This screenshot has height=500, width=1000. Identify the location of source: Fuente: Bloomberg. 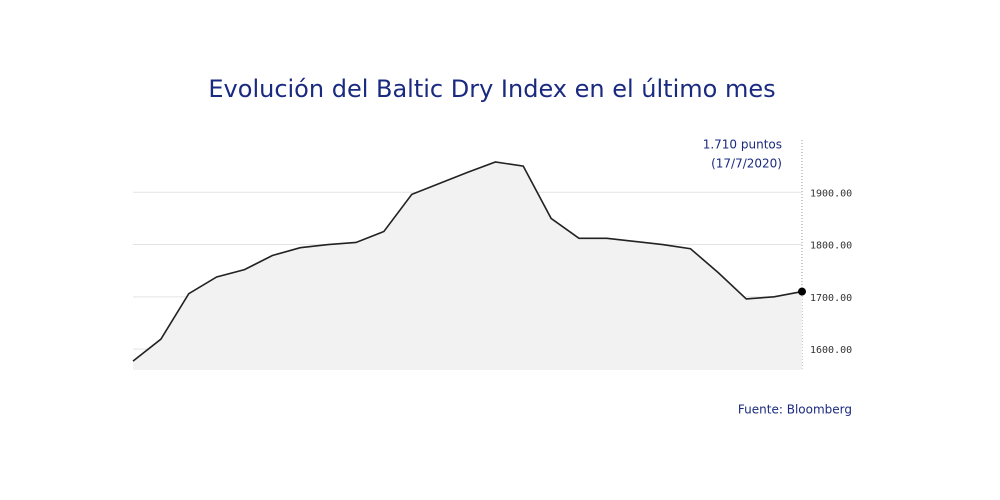
(795, 410).